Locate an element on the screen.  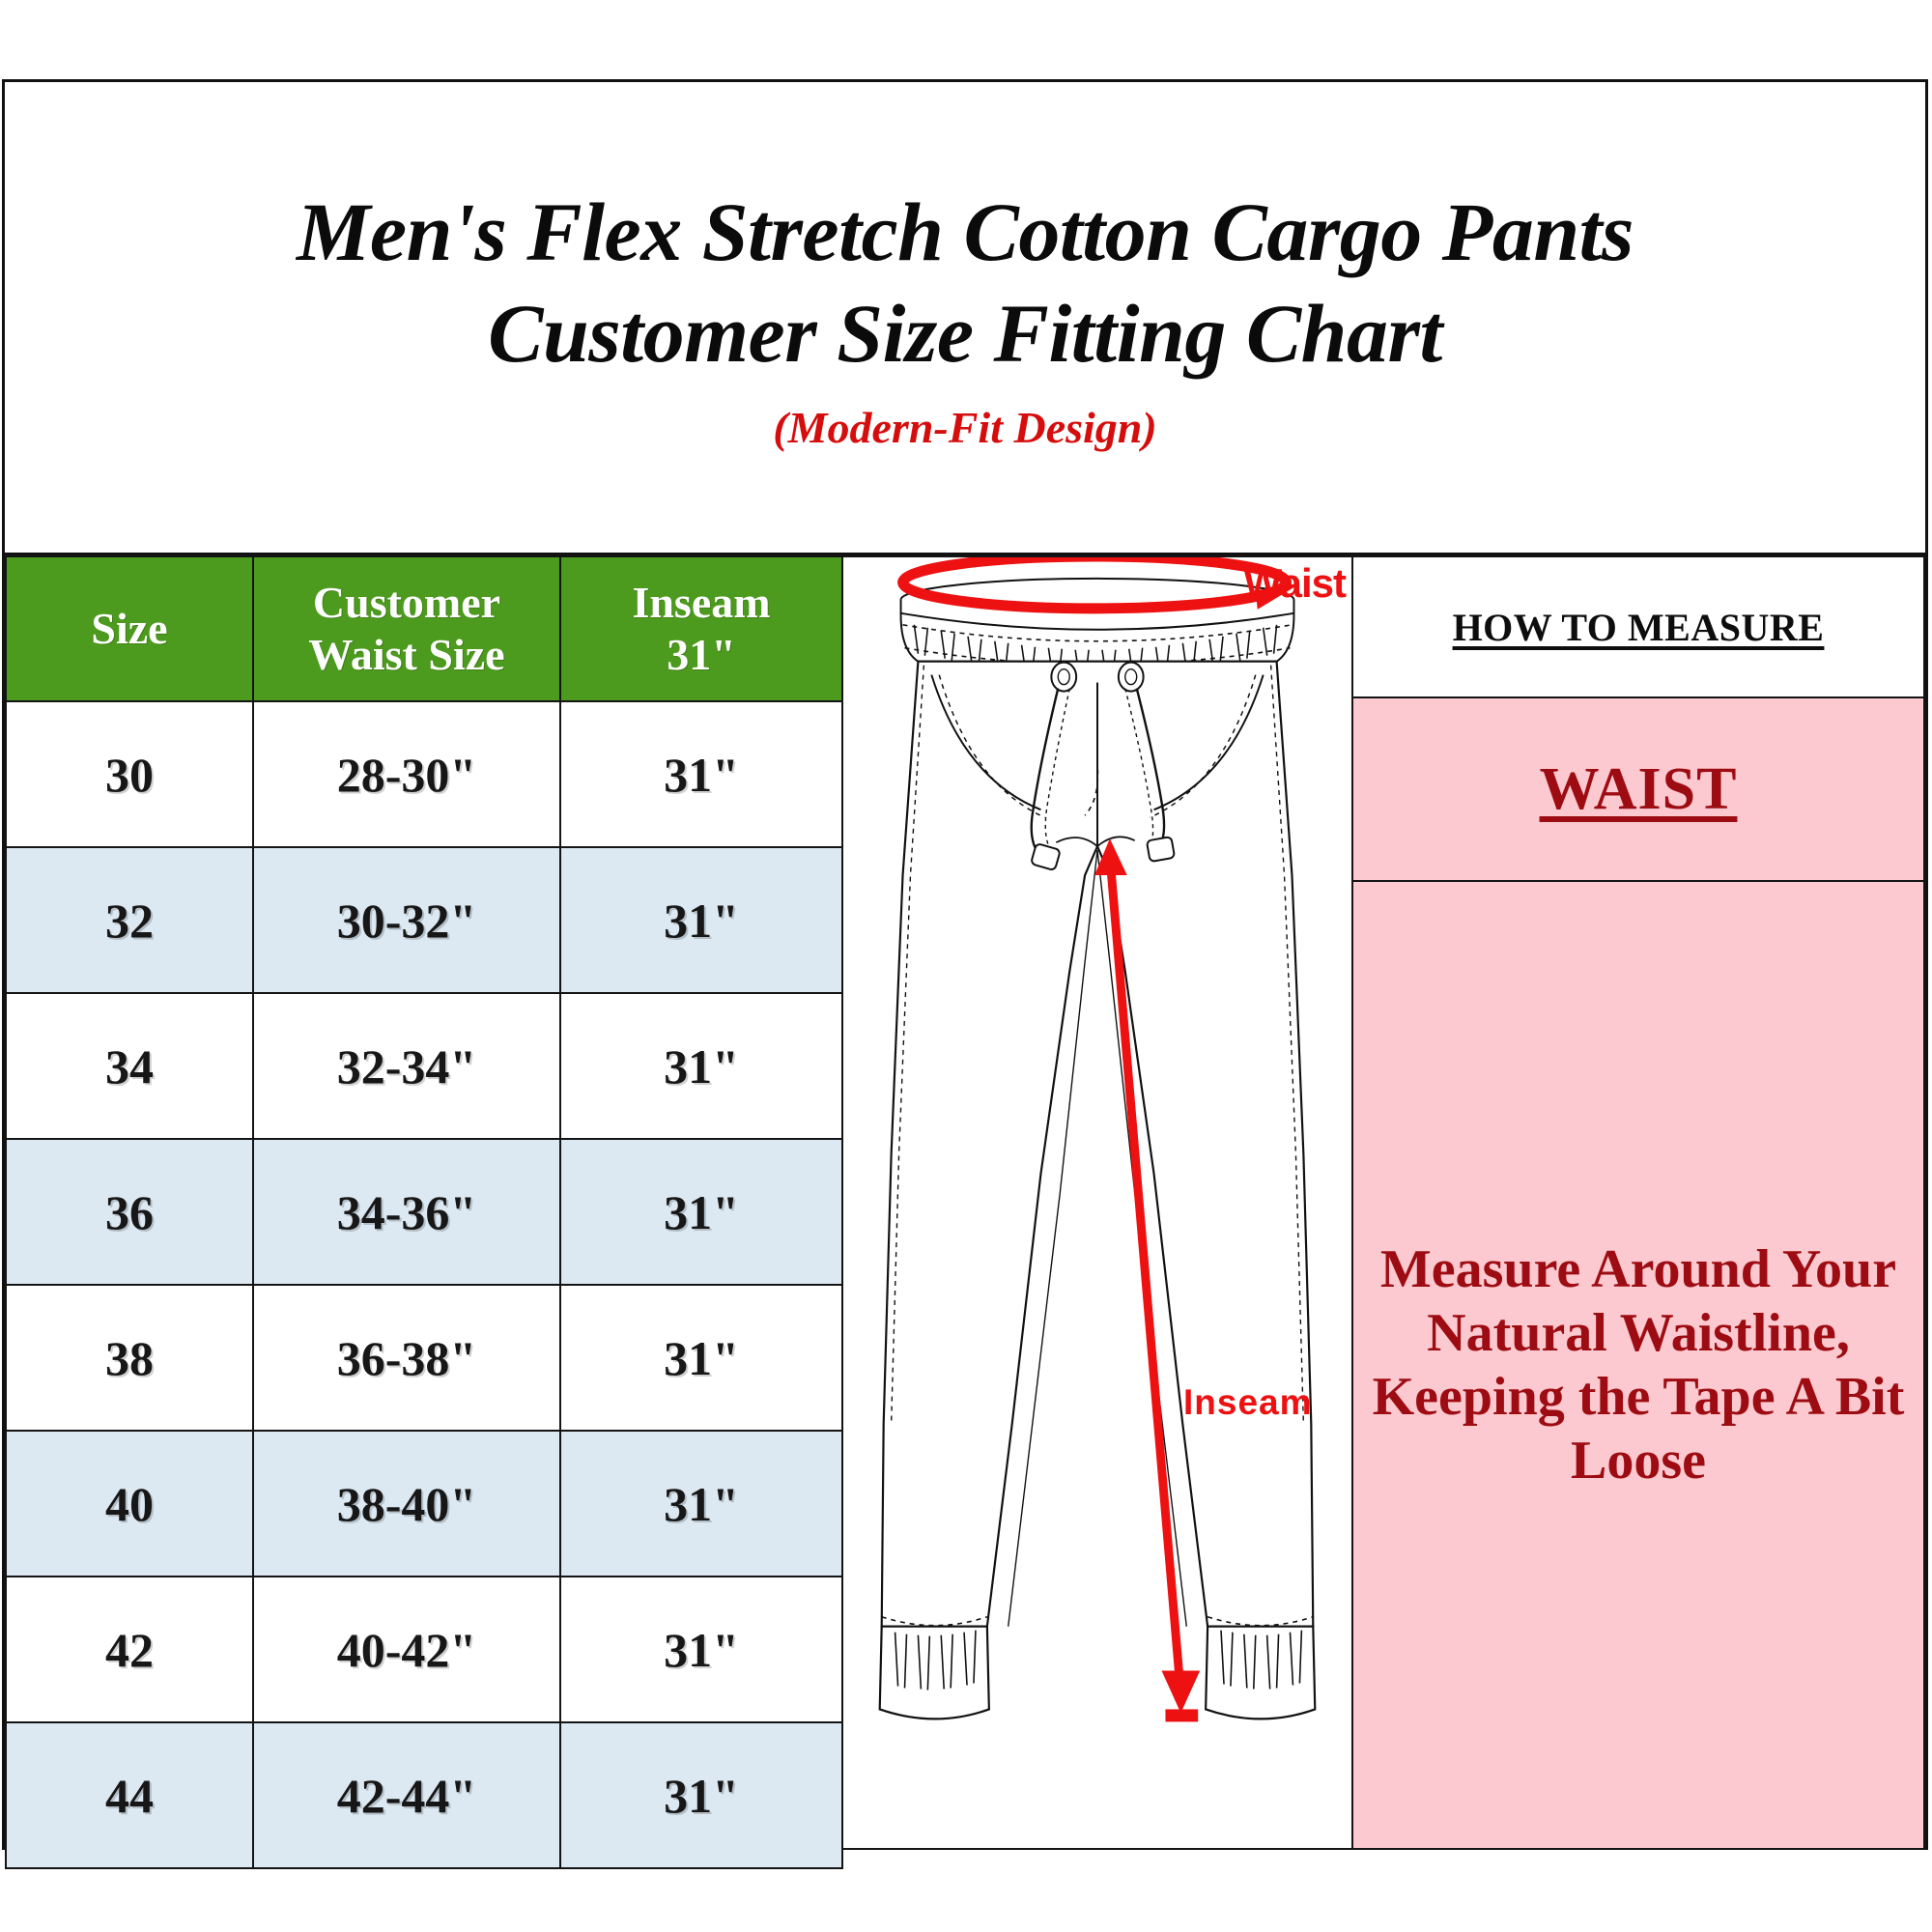
cell-size: 30 is located at coordinates (129, 774).